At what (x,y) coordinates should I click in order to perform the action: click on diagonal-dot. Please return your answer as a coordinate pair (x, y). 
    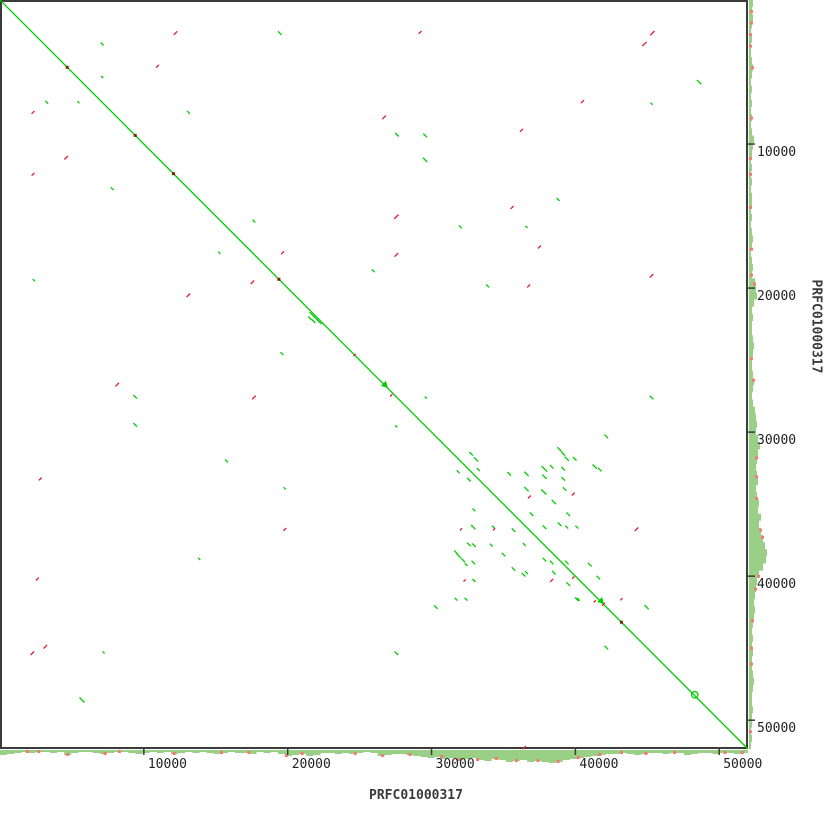
    Looking at the image, I should click on (135, 135).